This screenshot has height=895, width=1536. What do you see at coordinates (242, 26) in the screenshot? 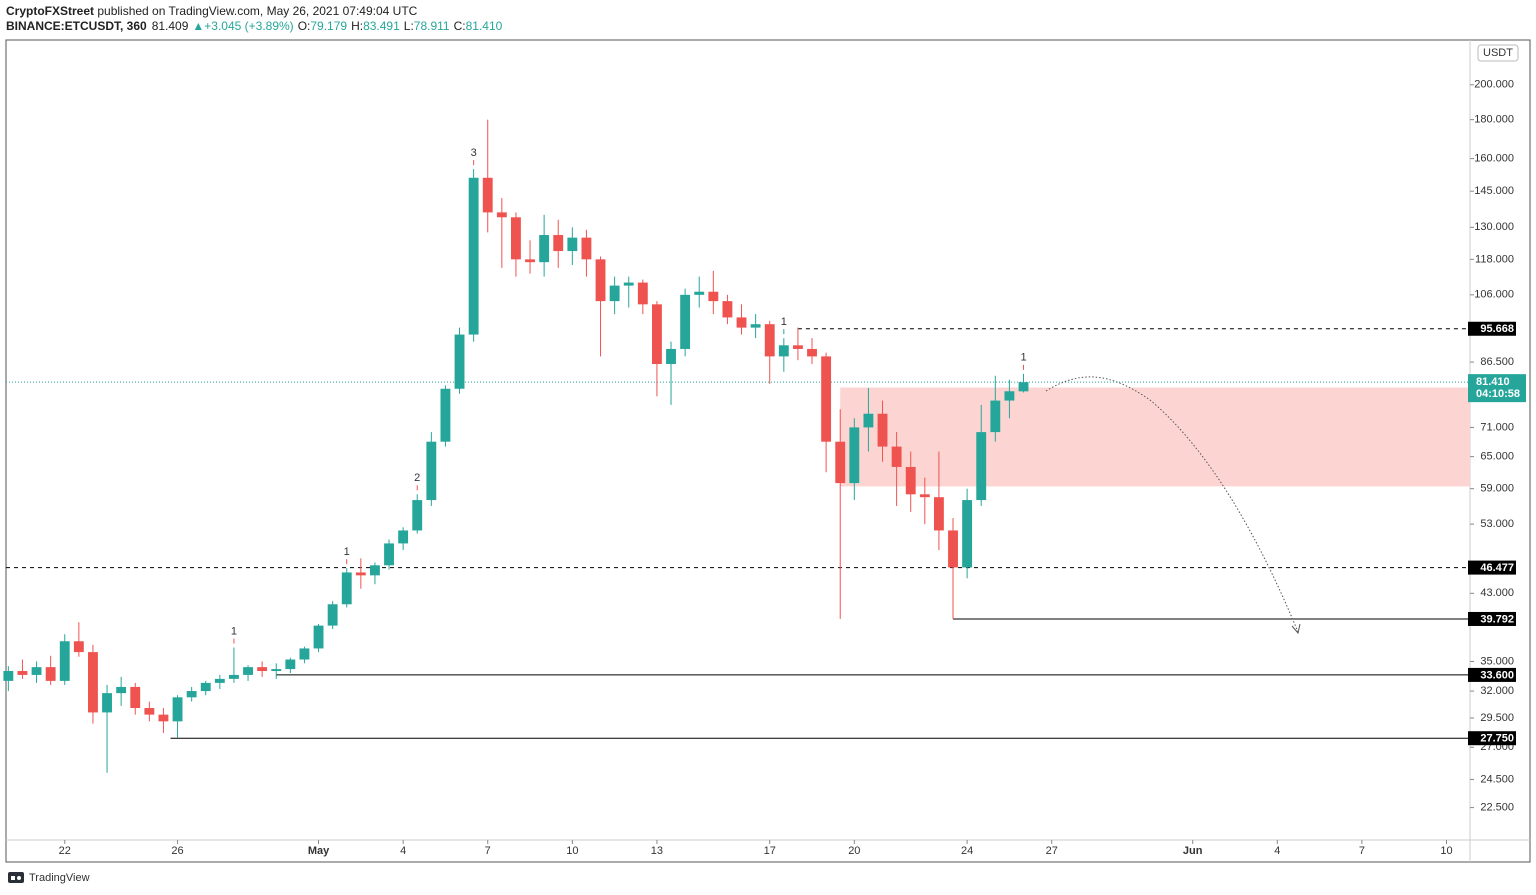
I see `change: ▲+3.045 (+3.89%)` at bounding box center [242, 26].